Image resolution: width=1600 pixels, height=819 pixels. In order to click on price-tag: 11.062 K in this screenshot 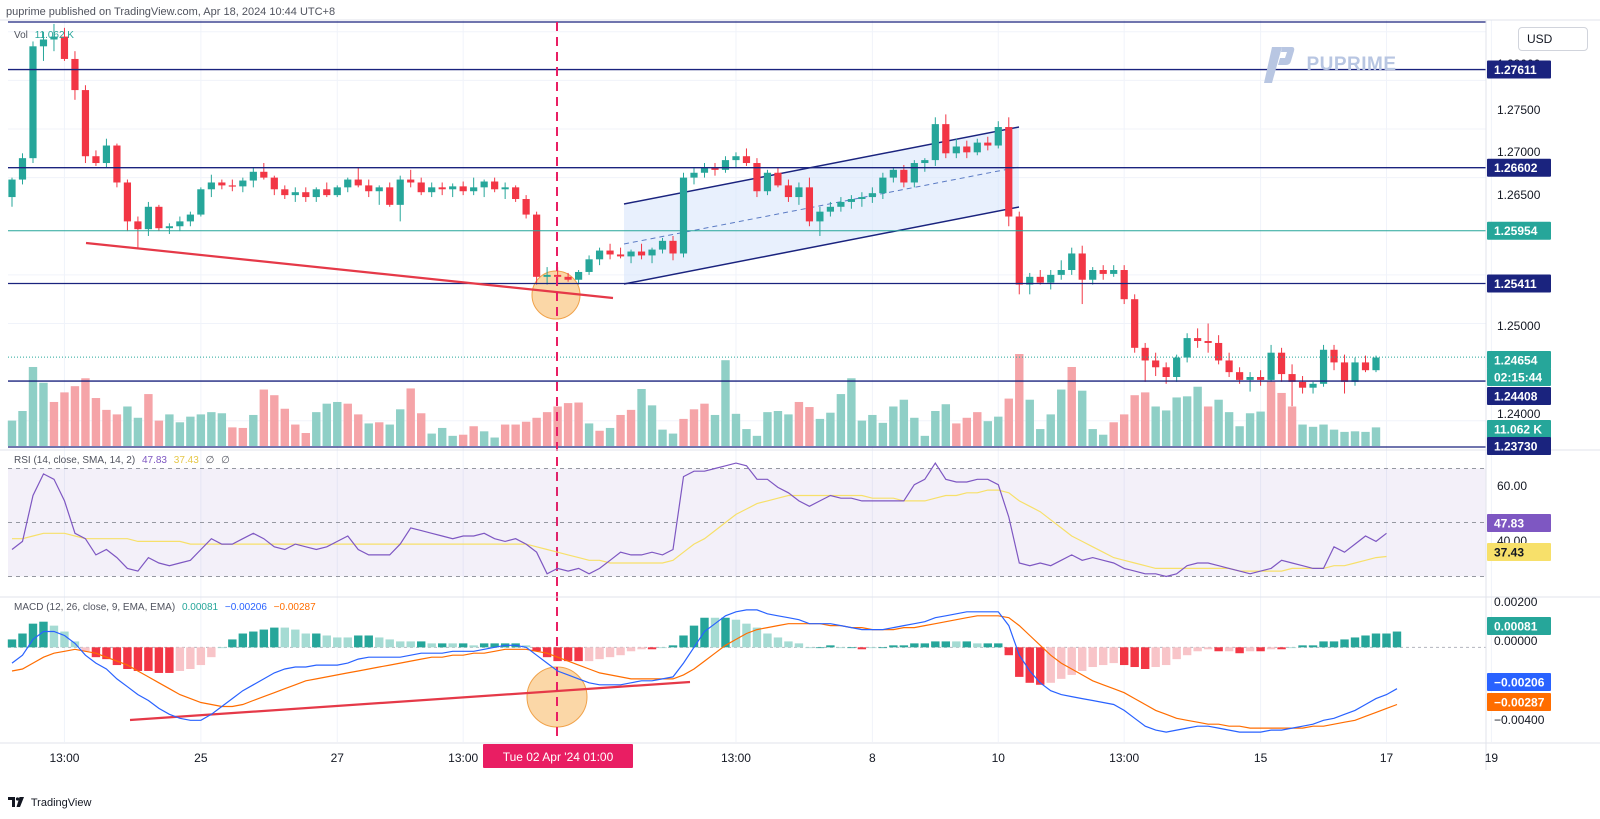, I will do `click(1518, 430)`.